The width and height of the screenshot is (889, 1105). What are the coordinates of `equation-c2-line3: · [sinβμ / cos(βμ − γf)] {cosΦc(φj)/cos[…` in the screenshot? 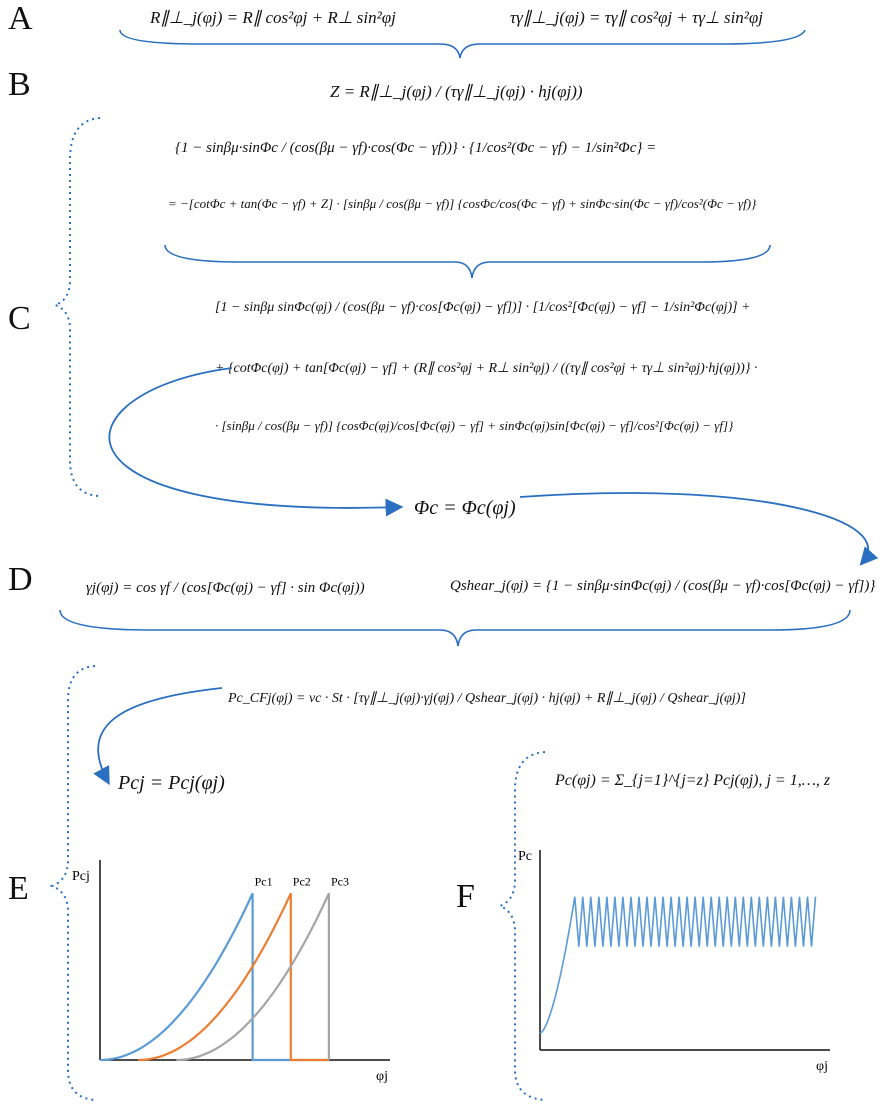 It's located at (474, 425).